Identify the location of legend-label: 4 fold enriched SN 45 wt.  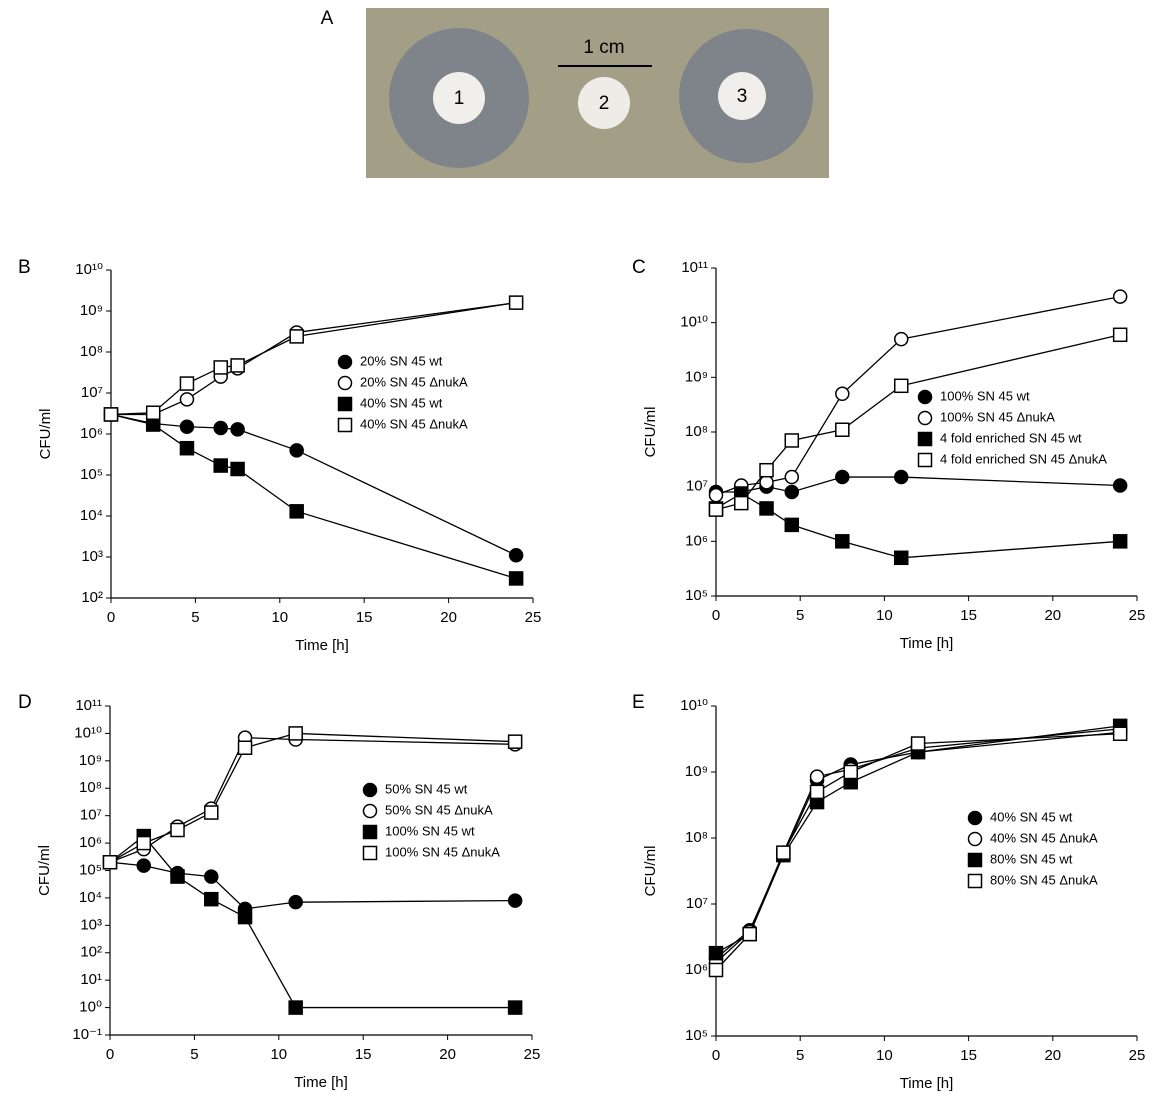
(1011, 437).